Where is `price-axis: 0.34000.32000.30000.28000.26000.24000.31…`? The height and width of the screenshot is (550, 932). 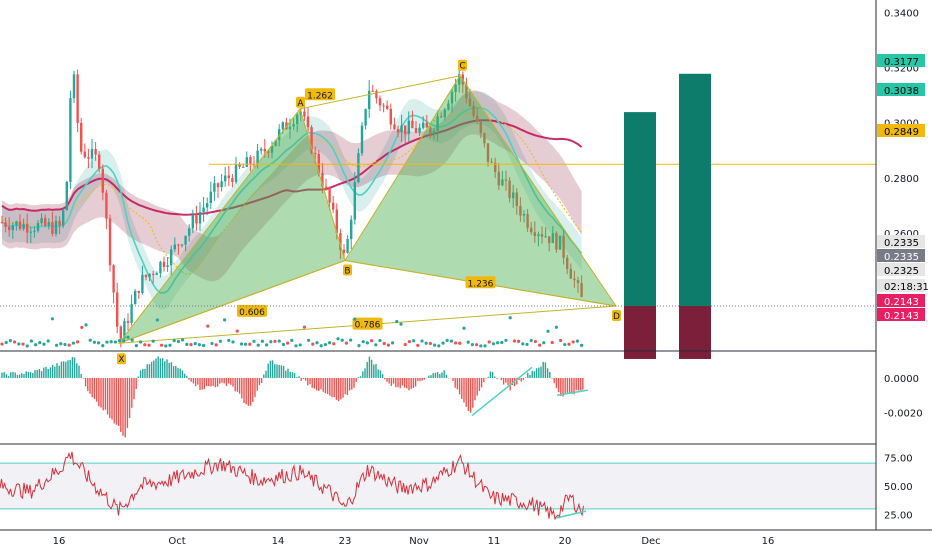 price-axis: 0.34000.32000.30000.28000.26000.24000.31… is located at coordinates (902, 265).